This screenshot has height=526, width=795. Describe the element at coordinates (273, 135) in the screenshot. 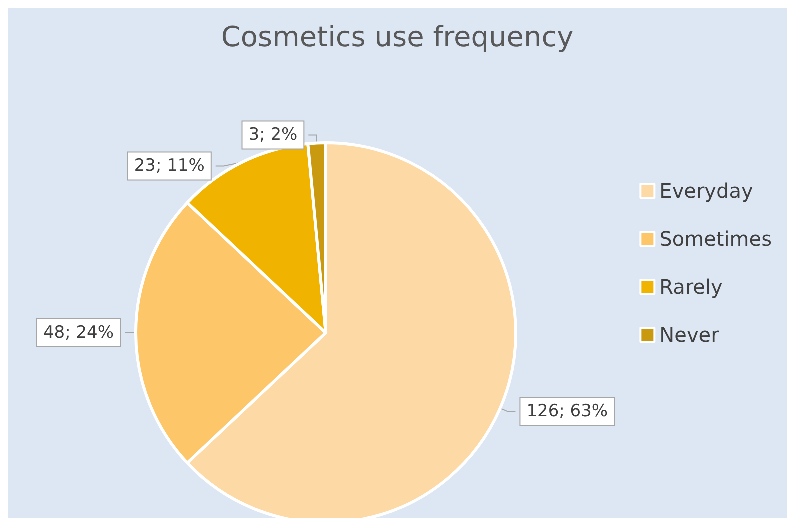

I see `data-label: 3; 2%` at that location.